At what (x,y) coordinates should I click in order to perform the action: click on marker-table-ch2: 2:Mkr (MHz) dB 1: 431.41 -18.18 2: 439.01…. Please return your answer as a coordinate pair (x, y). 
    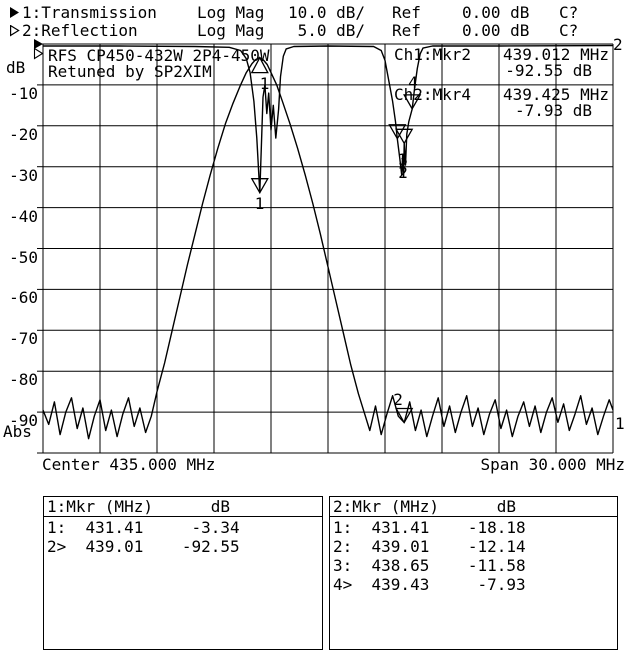
    Looking at the image, I should click on (473, 573).